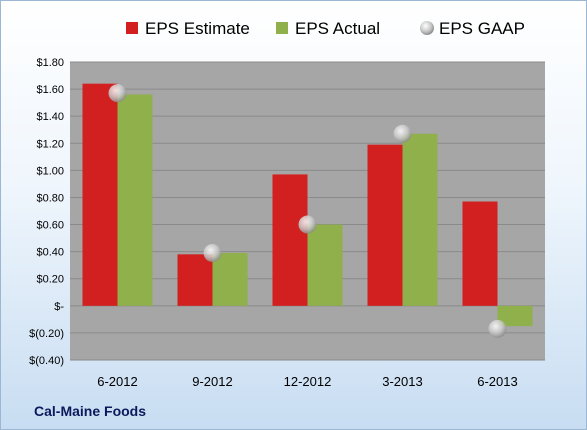 This screenshot has width=587, height=430. I want to click on legend-label: EPS Estimate, so click(197, 28).